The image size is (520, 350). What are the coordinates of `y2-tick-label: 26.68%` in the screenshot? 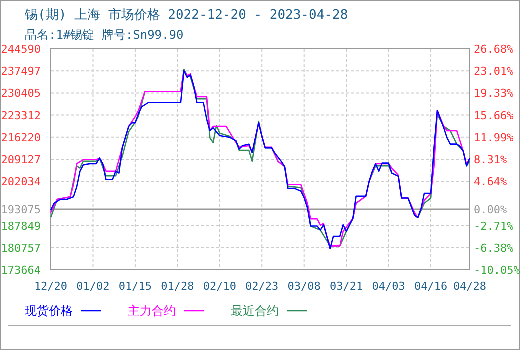 It's located at (494, 49).